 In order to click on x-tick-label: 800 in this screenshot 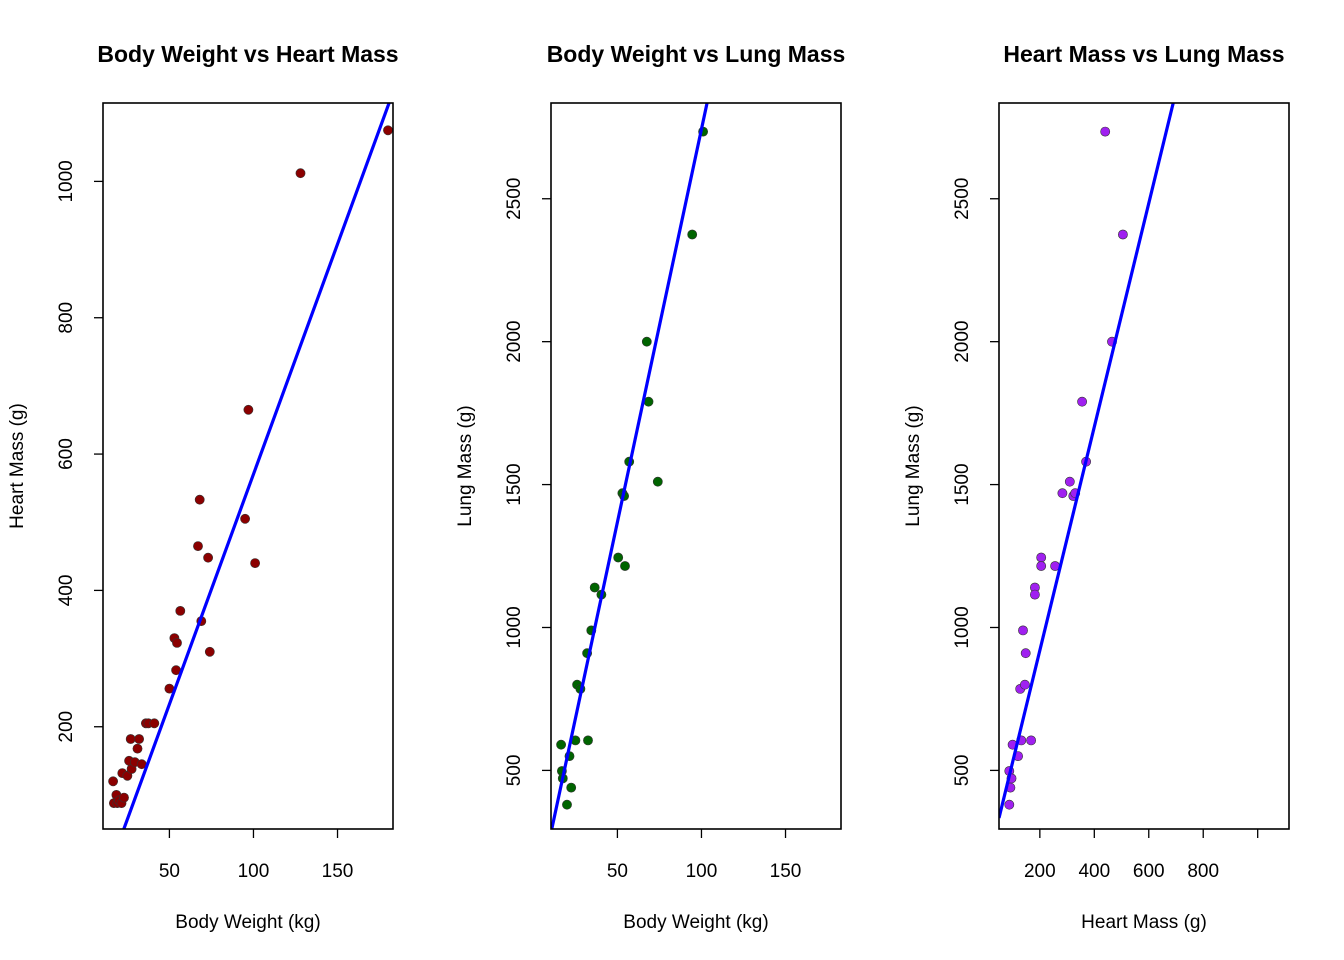, I will do `click(1203, 871)`.